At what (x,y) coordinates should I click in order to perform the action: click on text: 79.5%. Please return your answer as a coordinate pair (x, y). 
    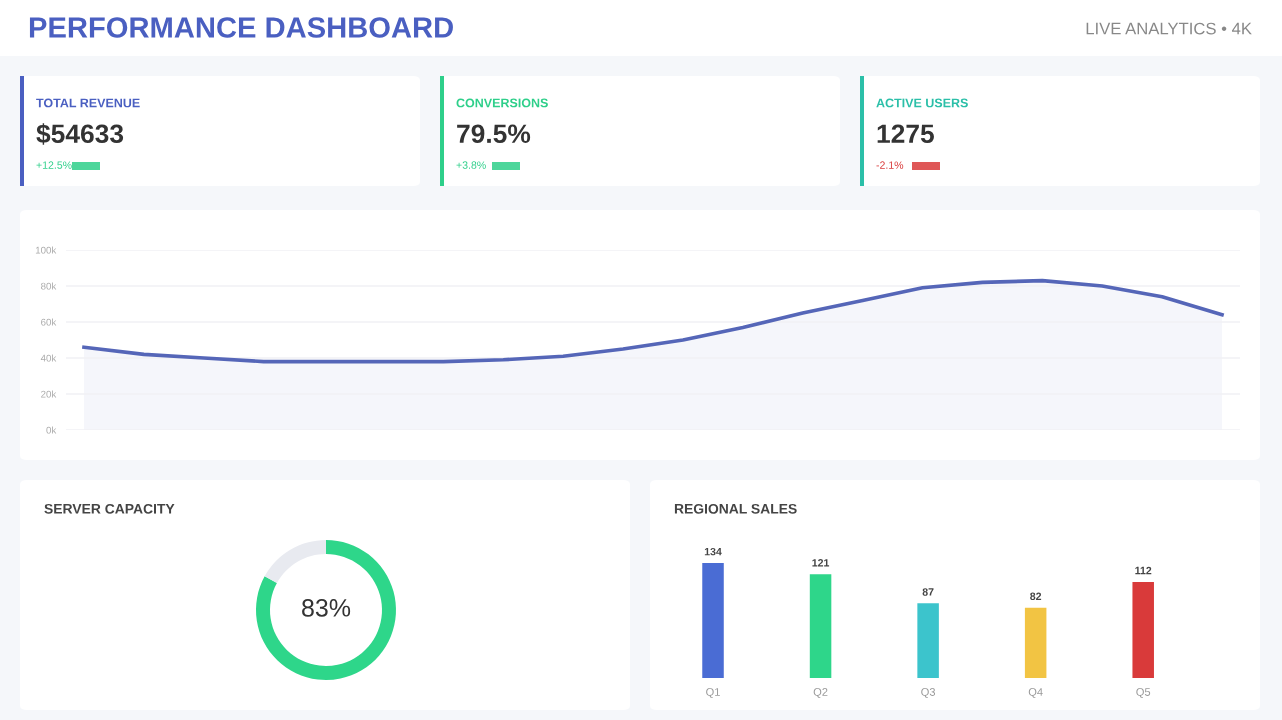
    Looking at the image, I should click on (494, 134).